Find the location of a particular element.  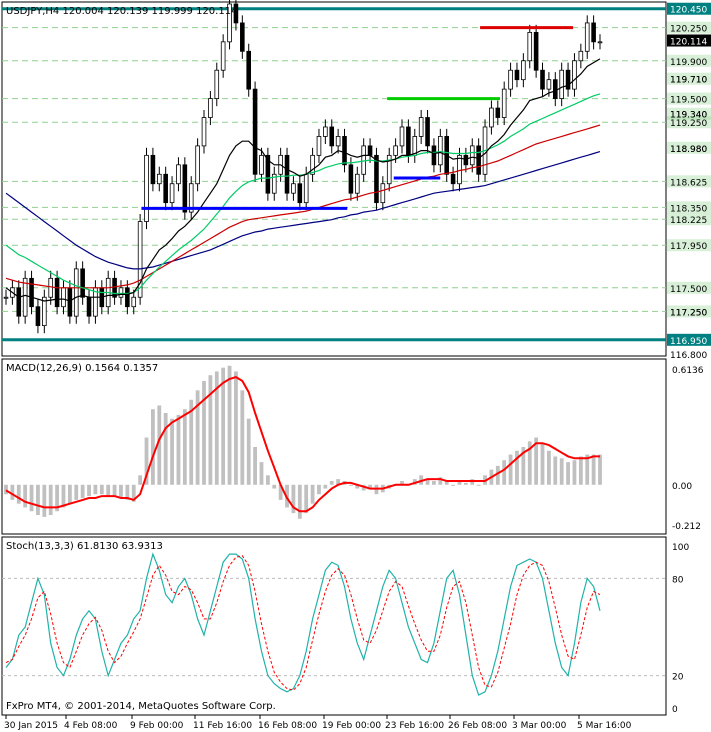

macd-axis-label: -0.212 is located at coordinates (686, 527).